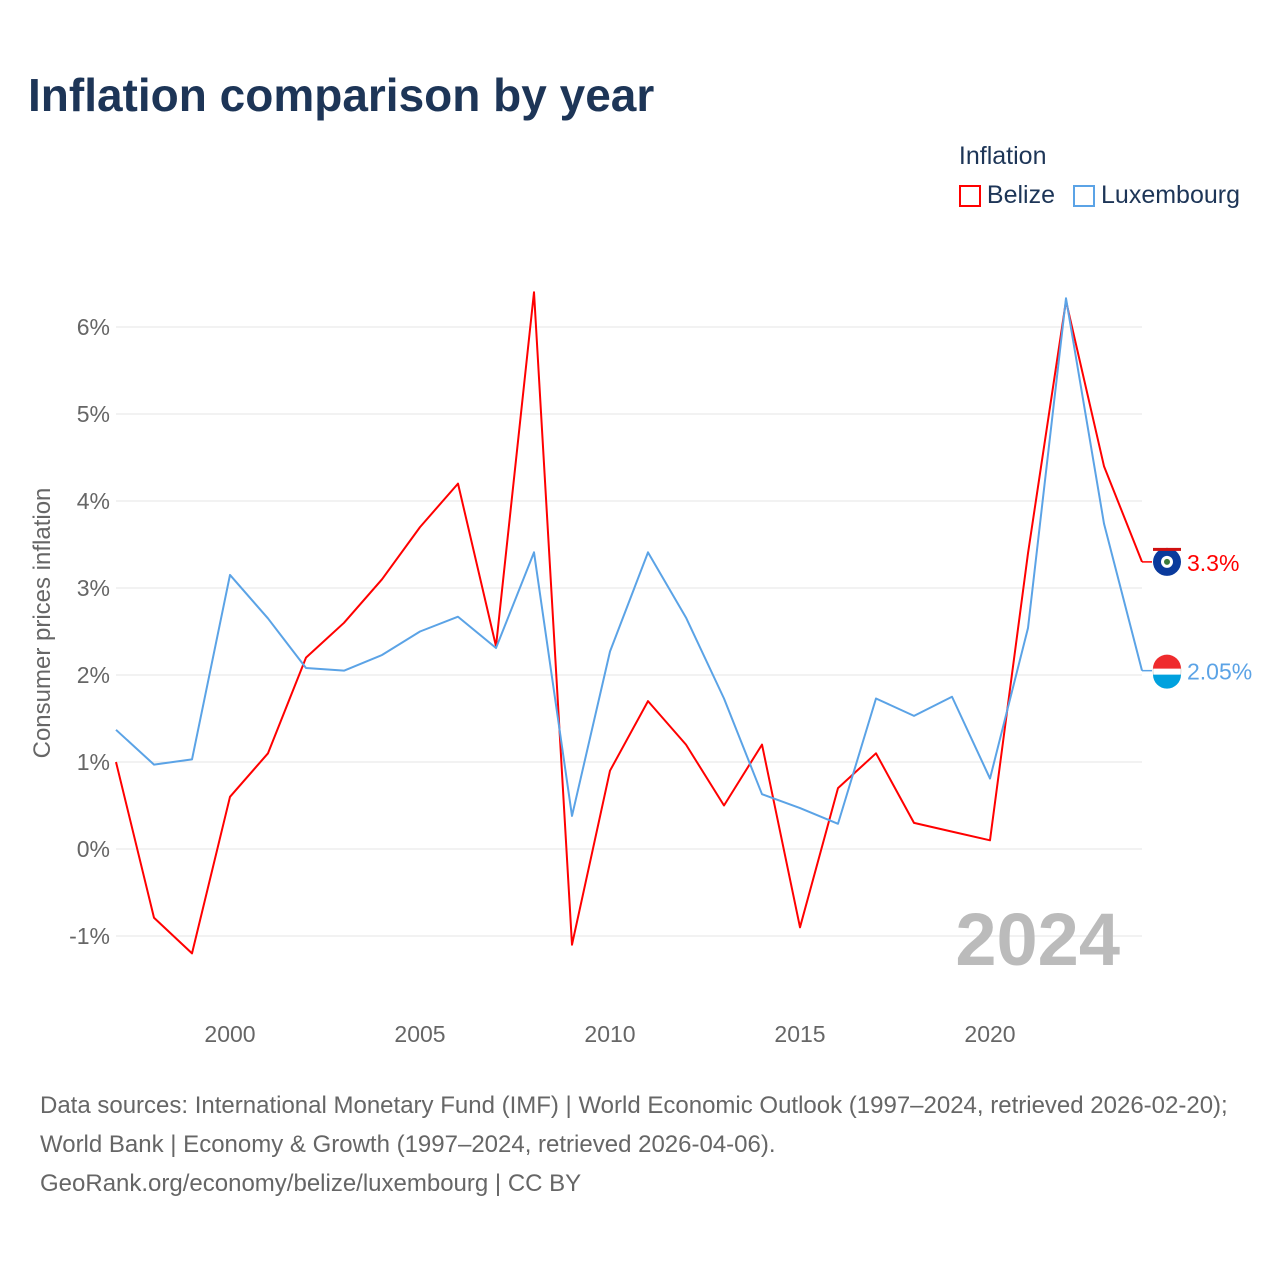 Image resolution: width=1280 pixels, height=1280 pixels. What do you see at coordinates (341, 95) in the screenshot?
I see `chart-title: Inflation comparison by year` at bounding box center [341, 95].